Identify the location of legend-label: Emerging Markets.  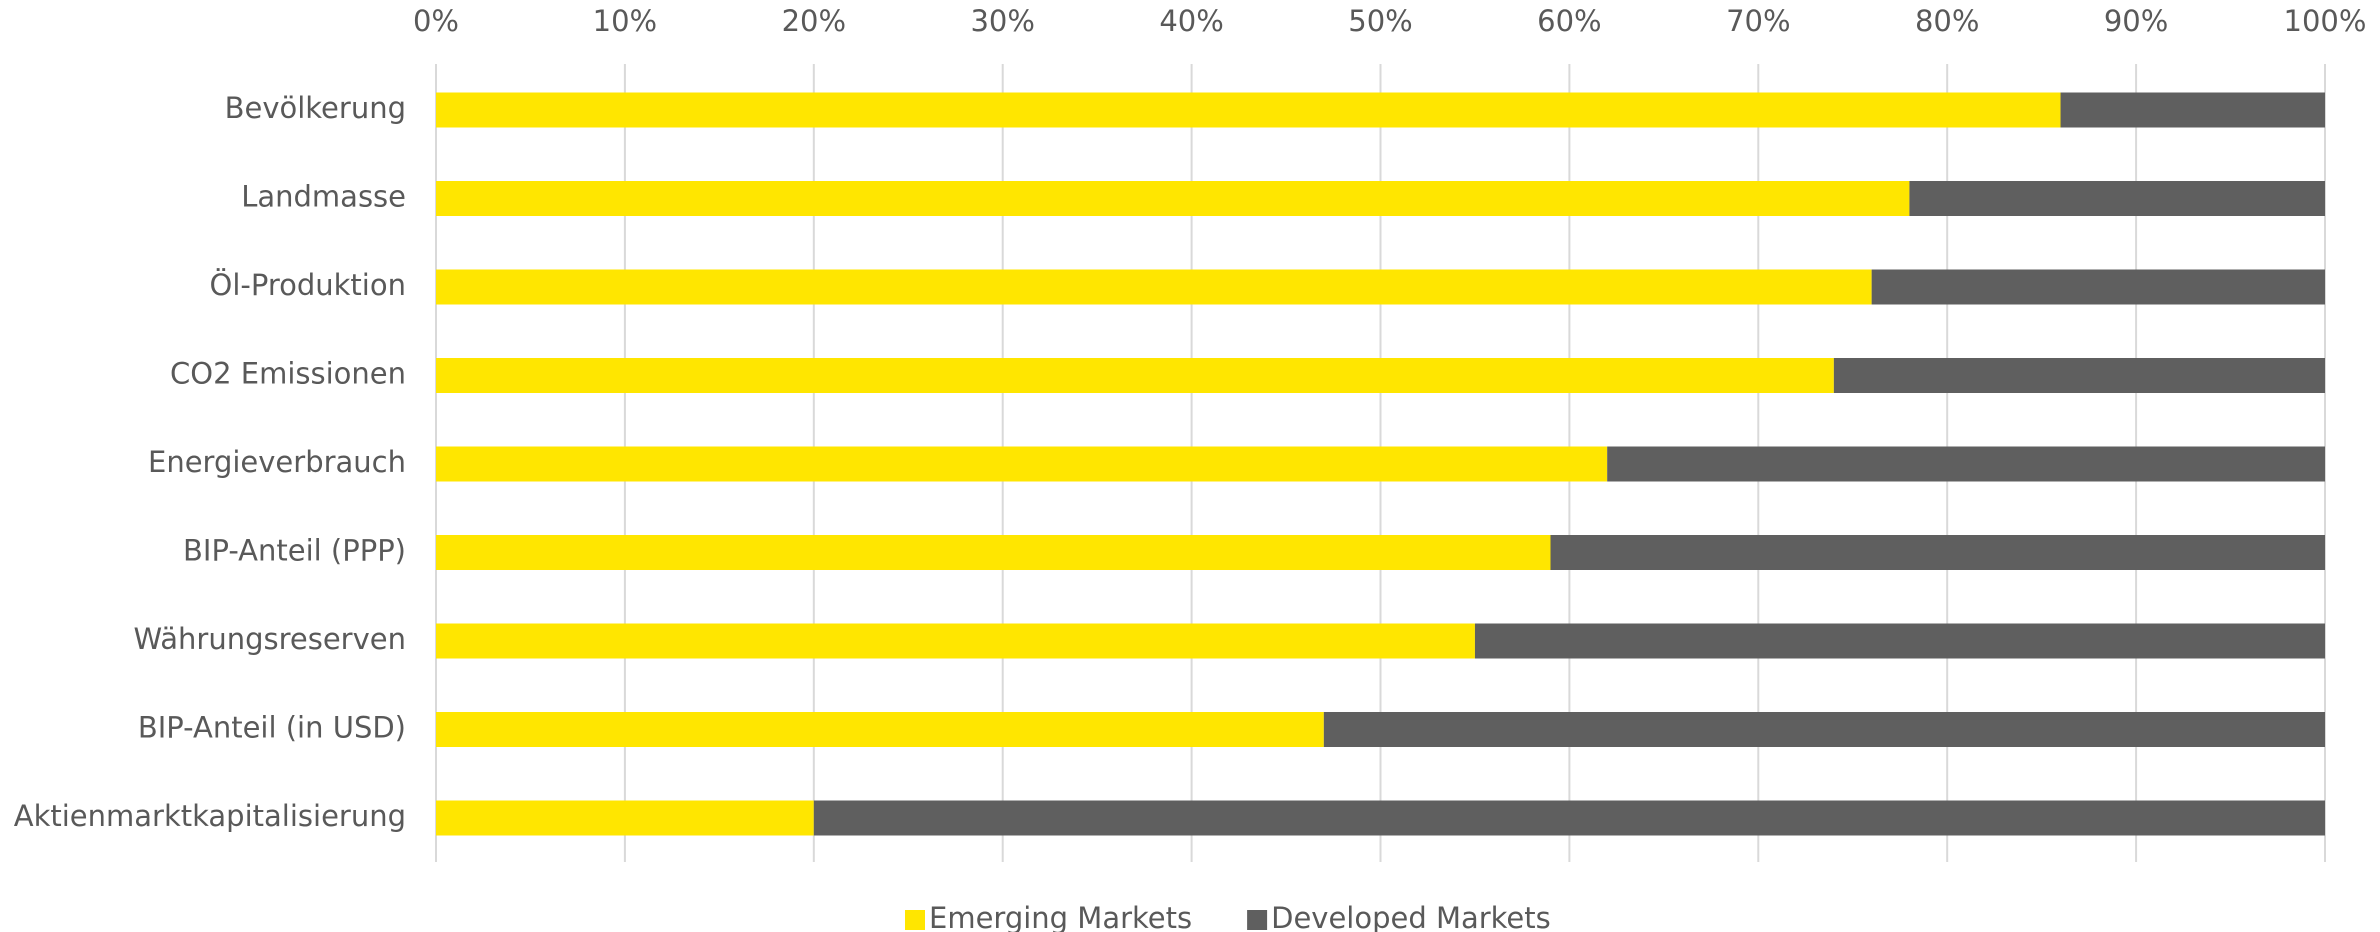
(1060, 916).